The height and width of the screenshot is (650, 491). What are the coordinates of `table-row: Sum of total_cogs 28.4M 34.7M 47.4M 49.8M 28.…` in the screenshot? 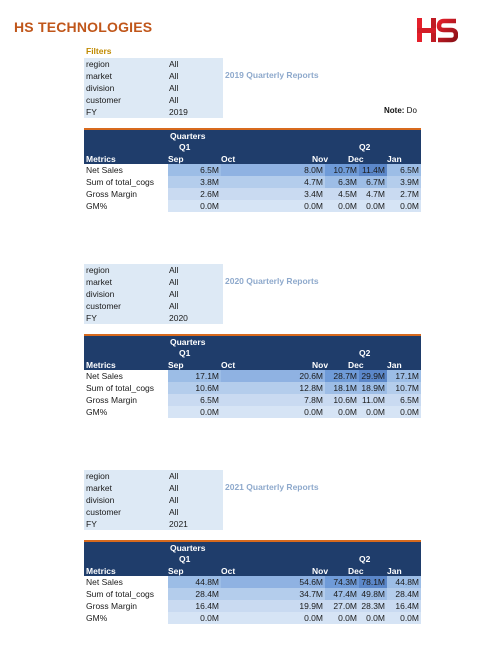 It's located at (252, 594).